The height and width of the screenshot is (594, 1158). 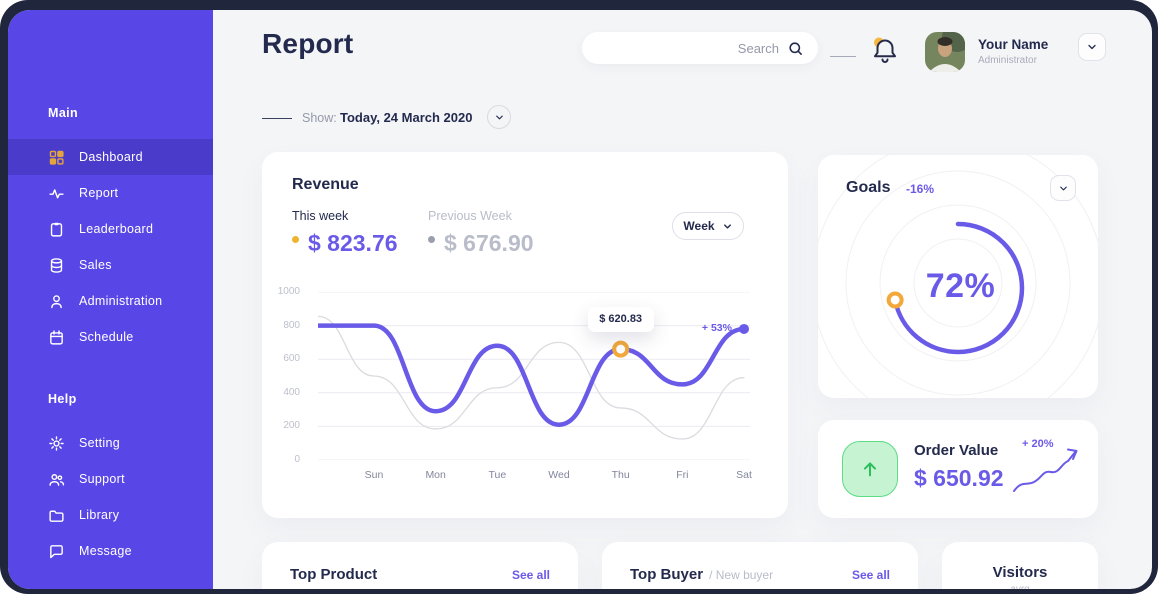 What do you see at coordinates (489, 243) in the screenshot?
I see `previous-week-value: $ 676.90` at bounding box center [489, 243].